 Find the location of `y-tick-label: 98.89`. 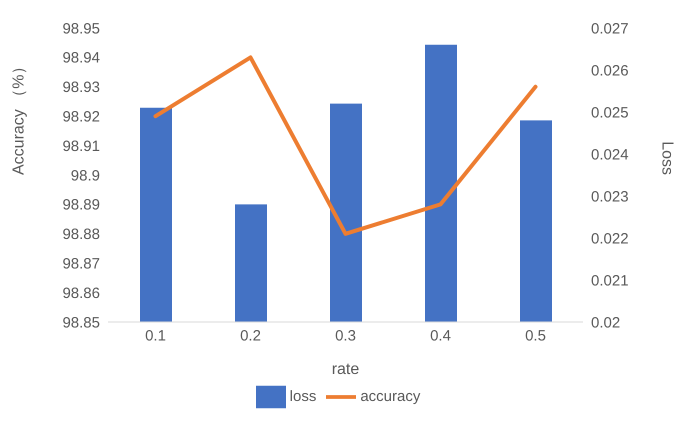

y-tick-label: 98.89 is located at coordinates (81, 205).